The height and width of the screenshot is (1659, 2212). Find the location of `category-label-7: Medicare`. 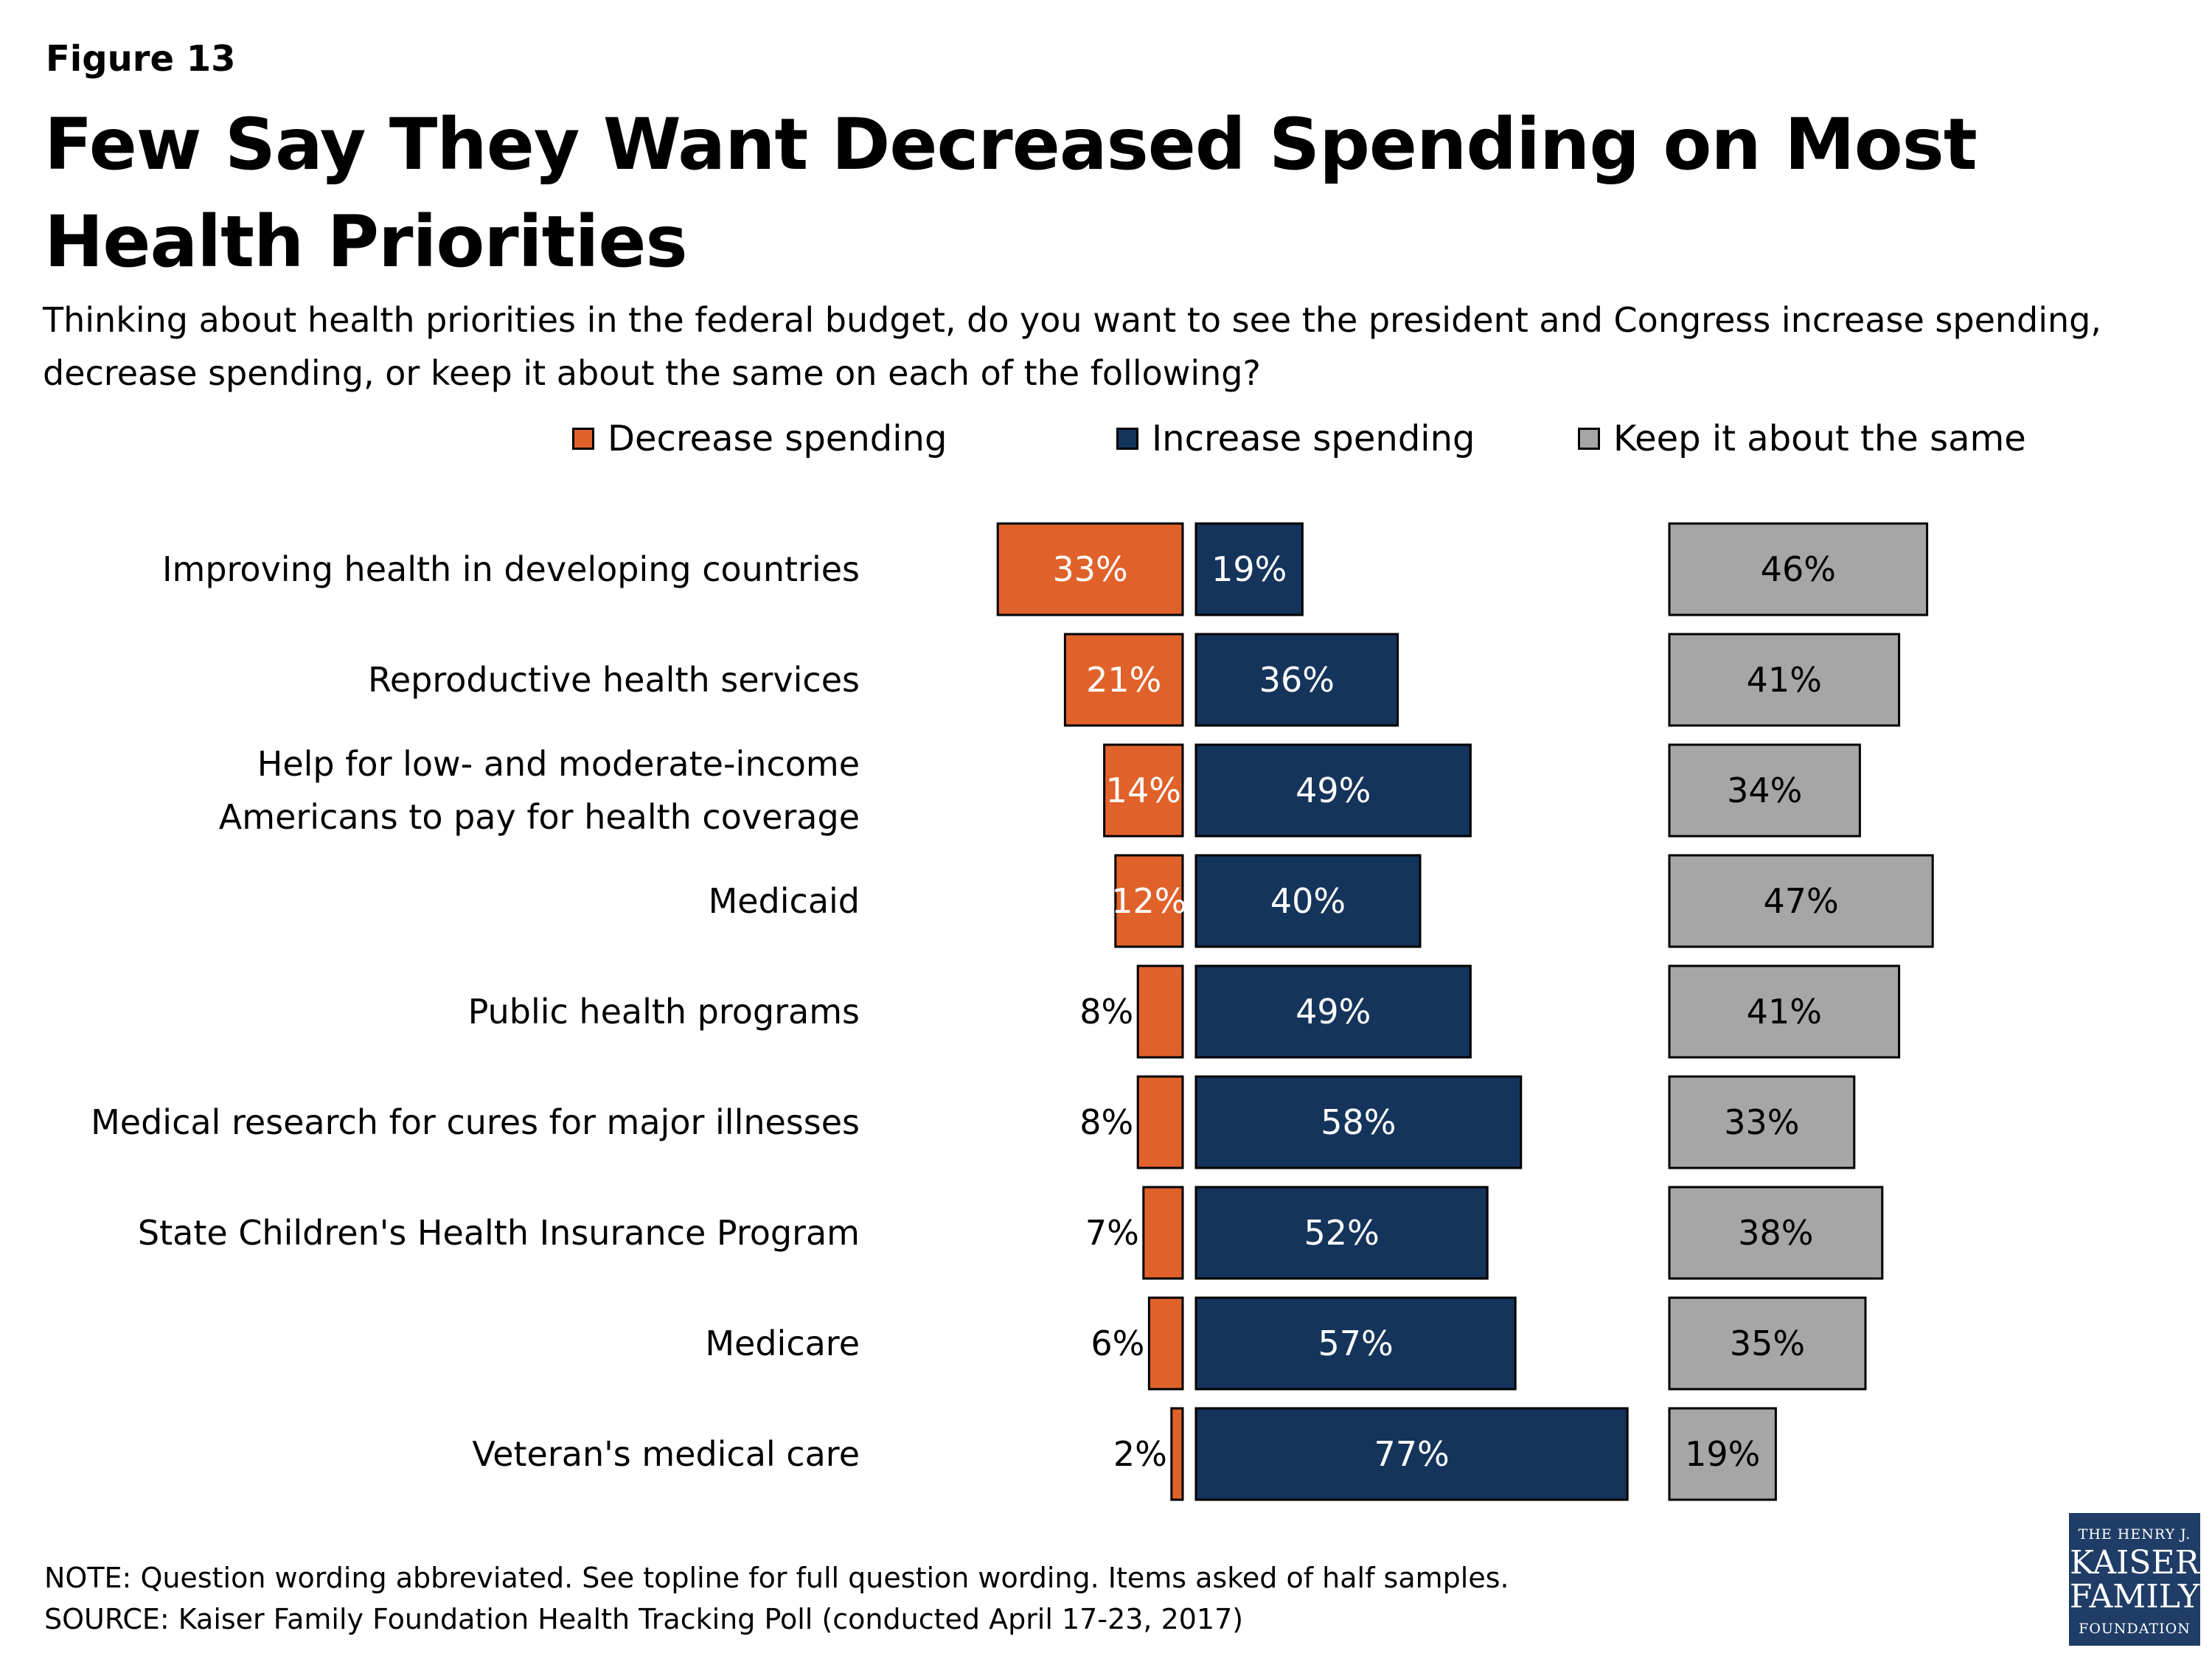

category-label-7: Medicare is located at coordinates (782, 1343).